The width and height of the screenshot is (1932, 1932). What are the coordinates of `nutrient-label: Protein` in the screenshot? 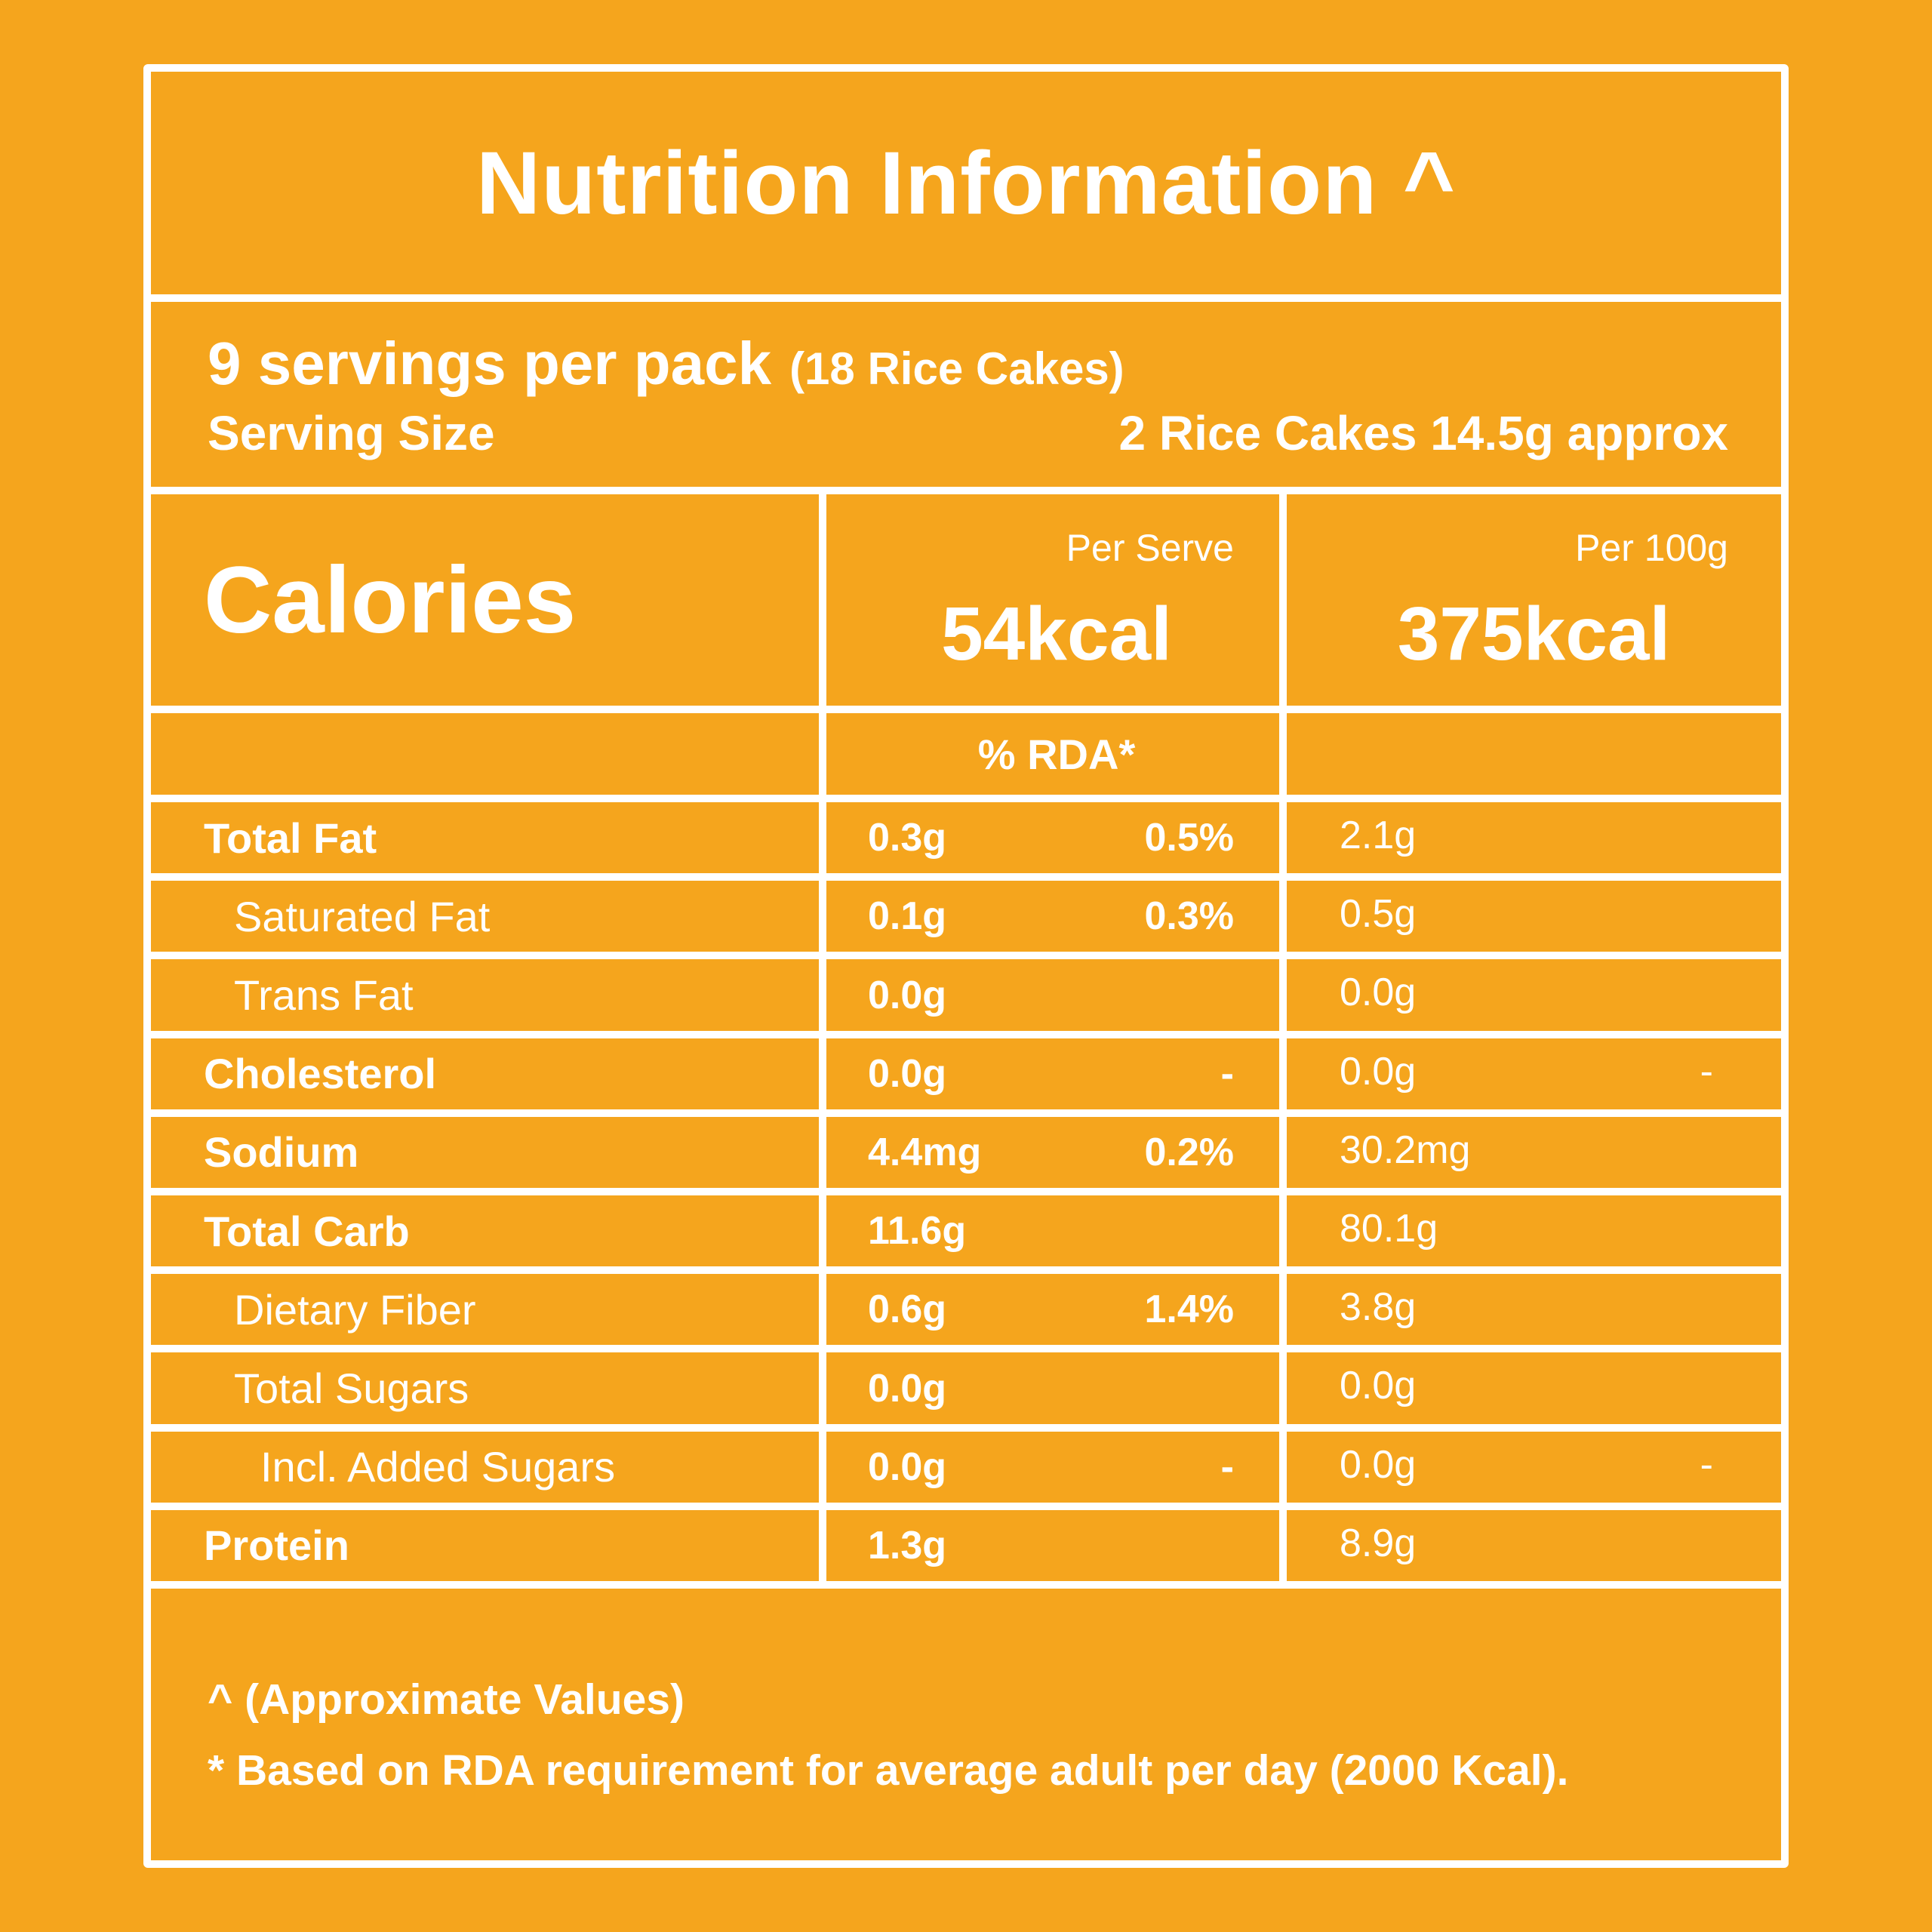 It's located at (276, 1545).